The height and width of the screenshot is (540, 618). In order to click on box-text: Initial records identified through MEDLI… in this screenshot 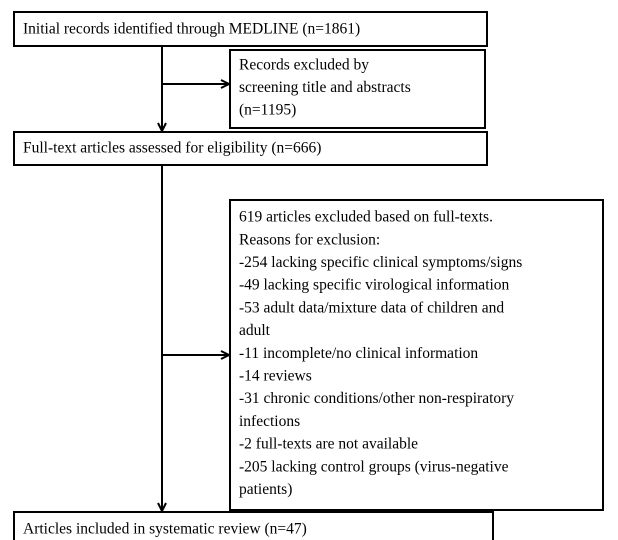, I will do `click(191, 29)`.